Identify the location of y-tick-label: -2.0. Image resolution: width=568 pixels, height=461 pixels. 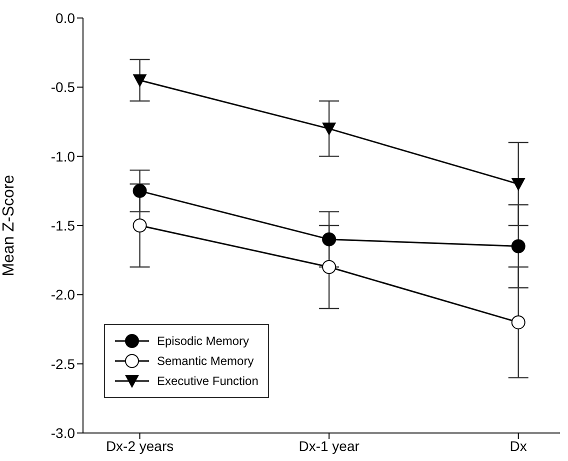
(63, 294).